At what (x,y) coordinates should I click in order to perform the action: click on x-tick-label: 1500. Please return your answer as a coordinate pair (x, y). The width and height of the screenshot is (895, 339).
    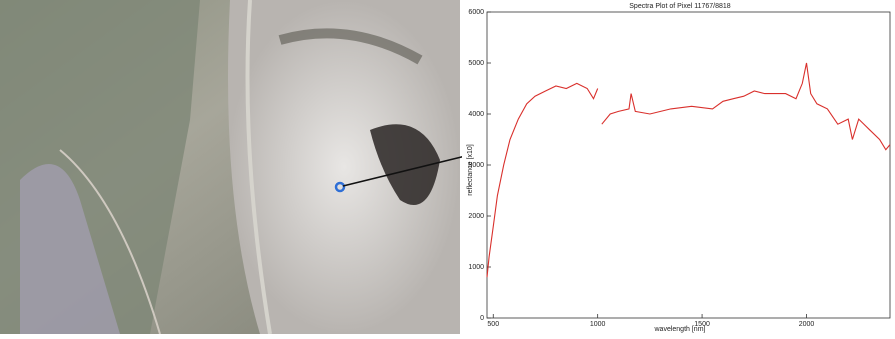
    Looking at the image, I should click on (702, 324).